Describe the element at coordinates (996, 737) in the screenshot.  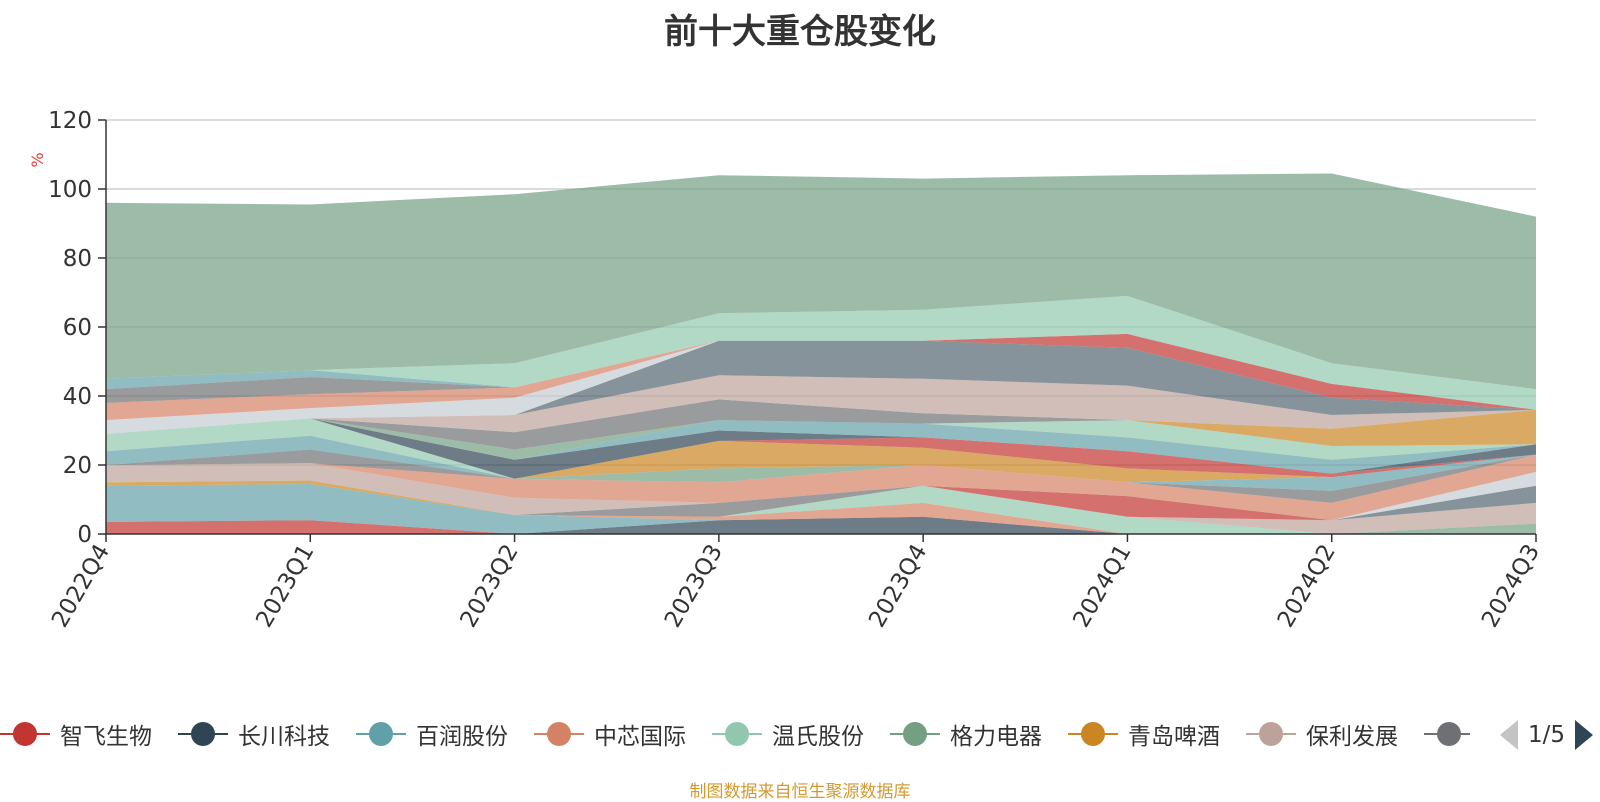
I see `legend-label: 格力电器` at that location.